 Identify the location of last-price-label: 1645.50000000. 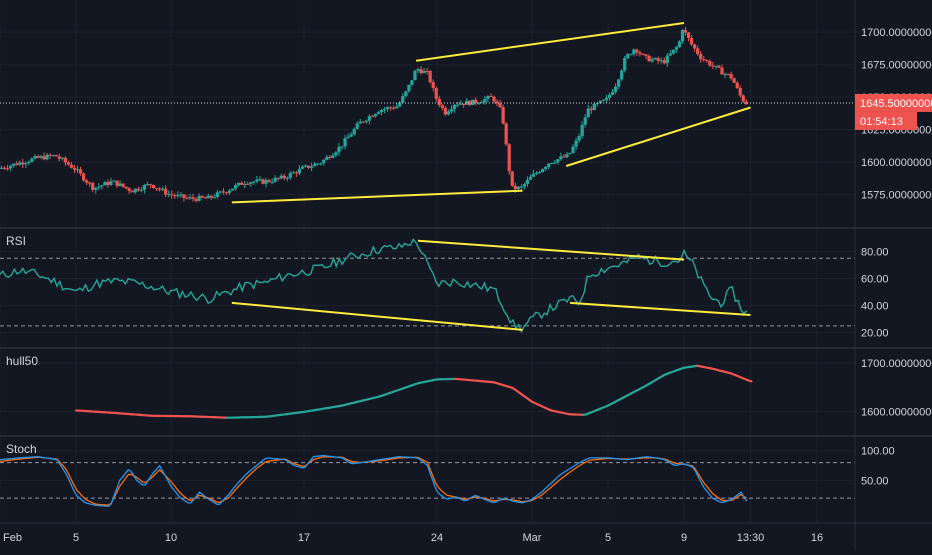
(896, 104).